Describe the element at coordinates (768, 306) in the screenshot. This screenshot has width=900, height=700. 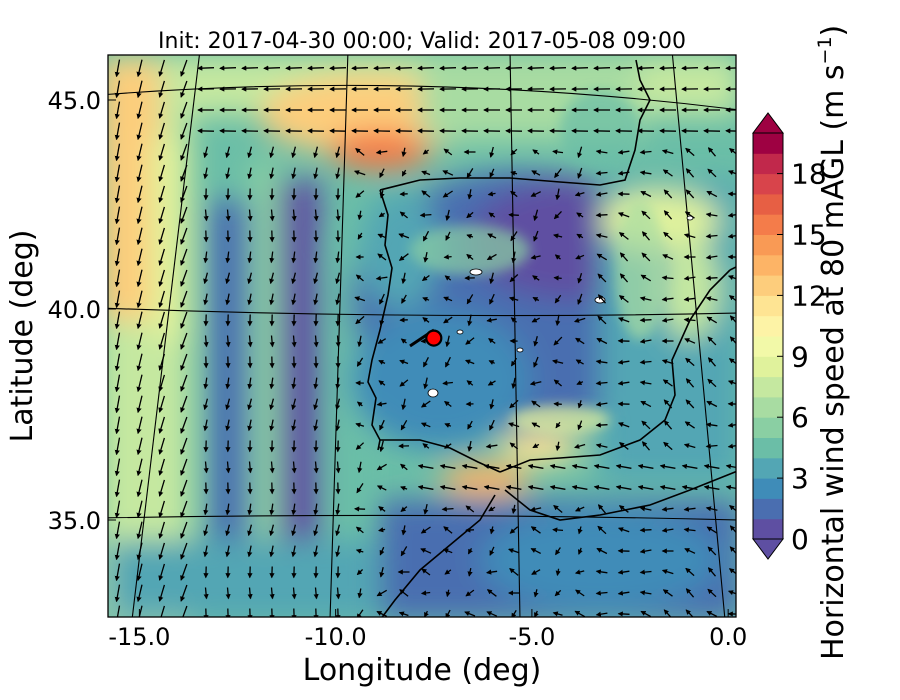
I see `colorbar-segment` at that location.